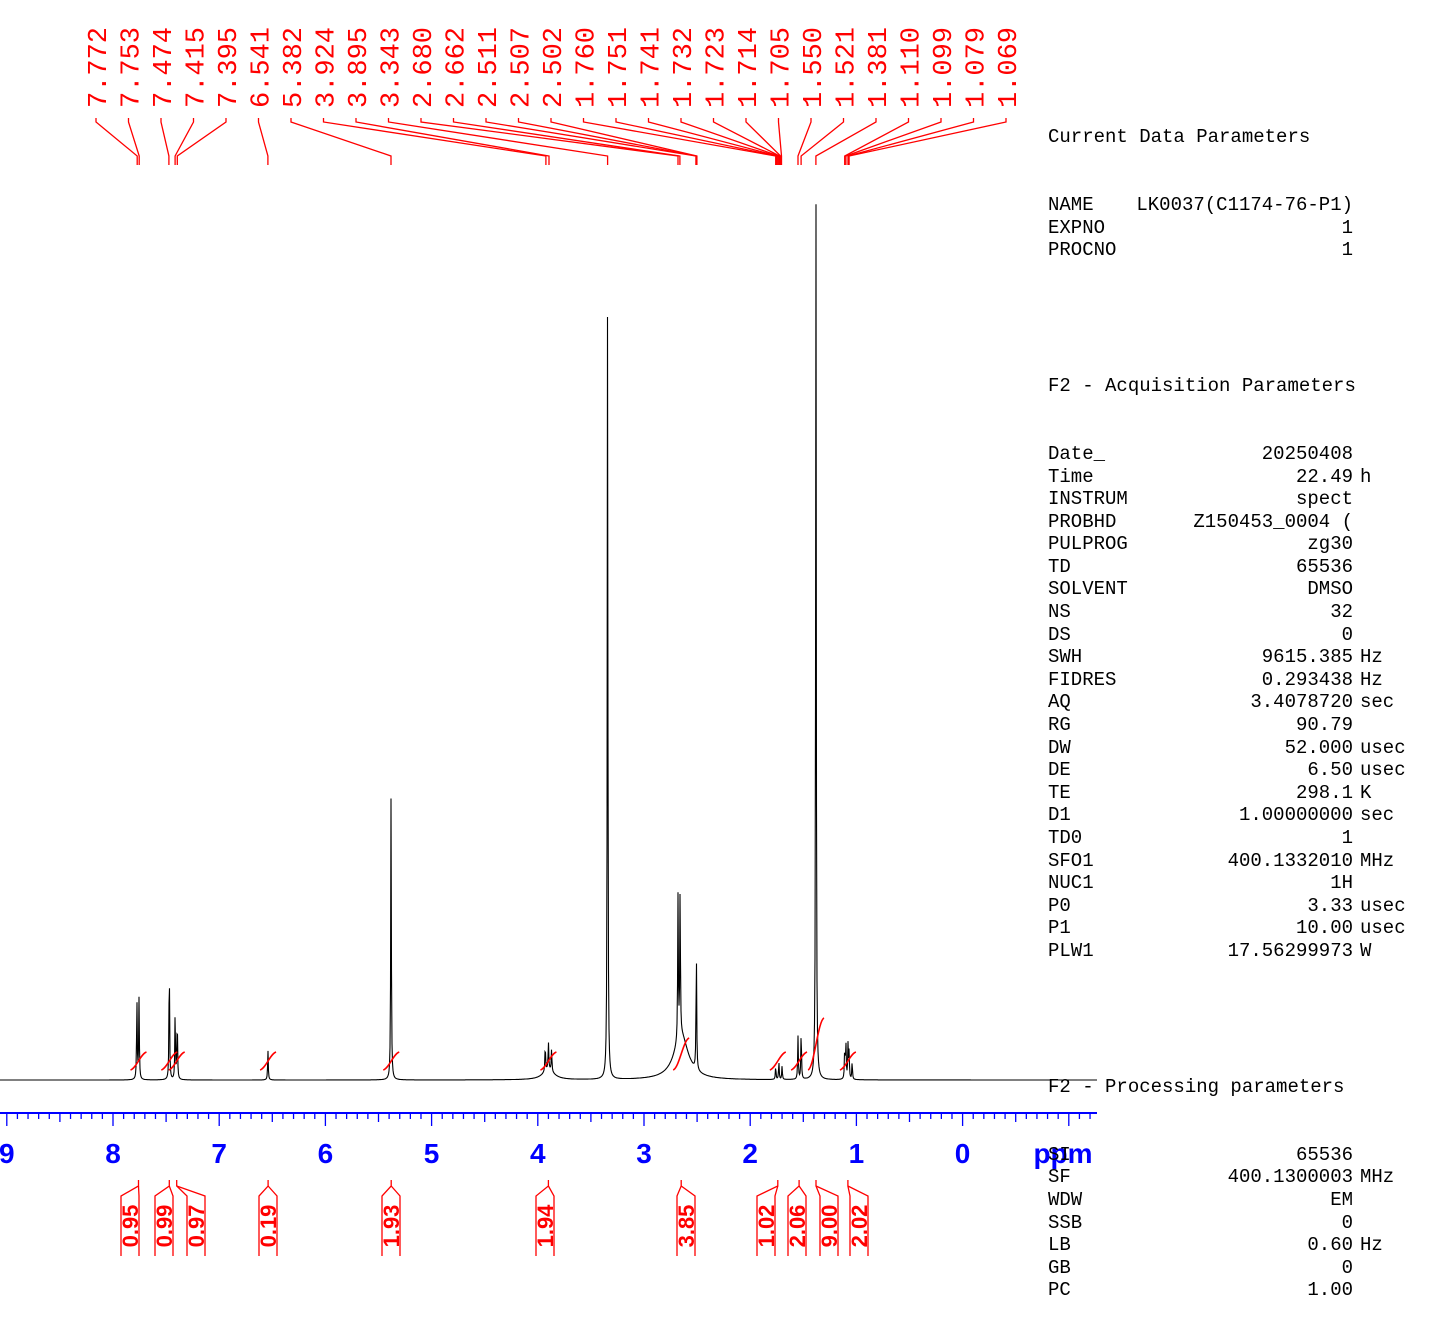 The height and width of the screenshot is (1324, 1445). What do you see at coordinates (1088, 499) in the screenshot?
I see `param-key: INSTRUM` at bounding box center [1088, 499].